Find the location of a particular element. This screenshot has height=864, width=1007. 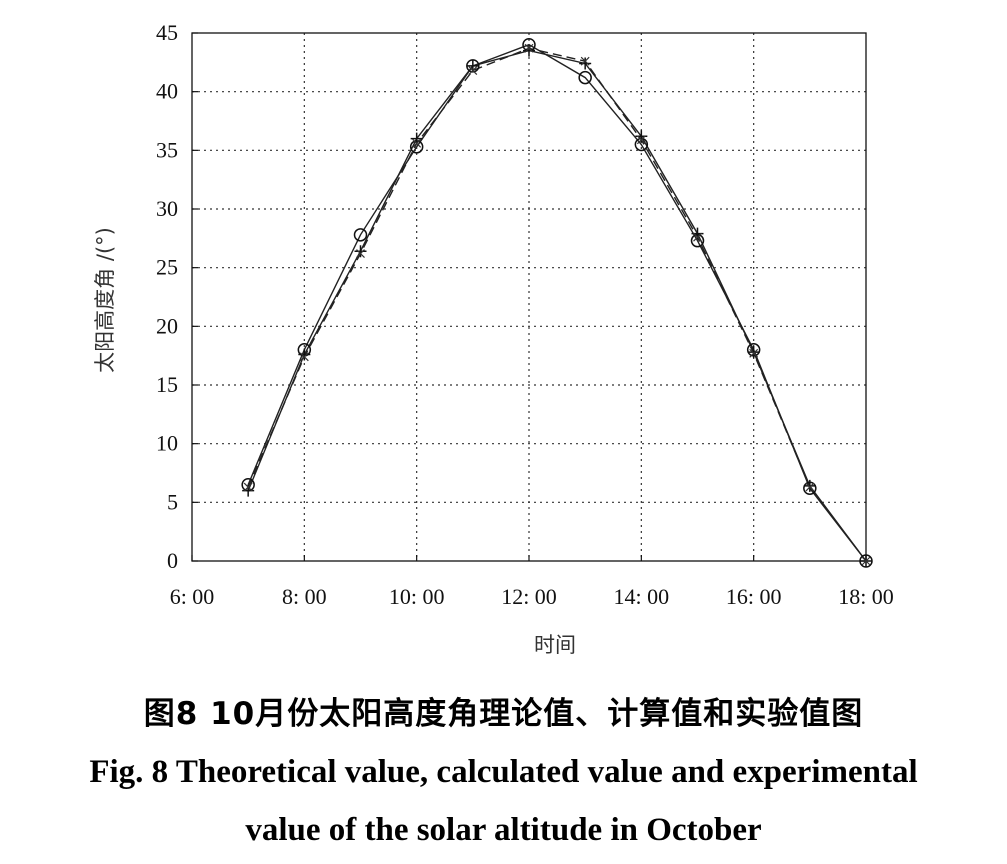

x-tick-label: 10: 00 is located at coordinates (417, 596).